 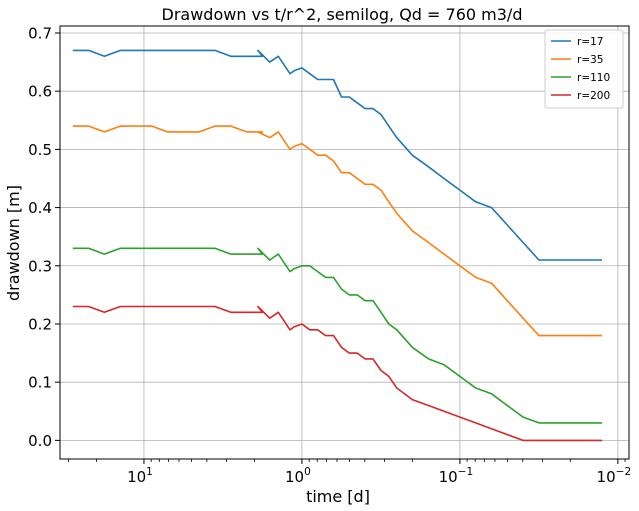 I want to click on x-tick-label: 10⁰, so click(x=298, y=476).